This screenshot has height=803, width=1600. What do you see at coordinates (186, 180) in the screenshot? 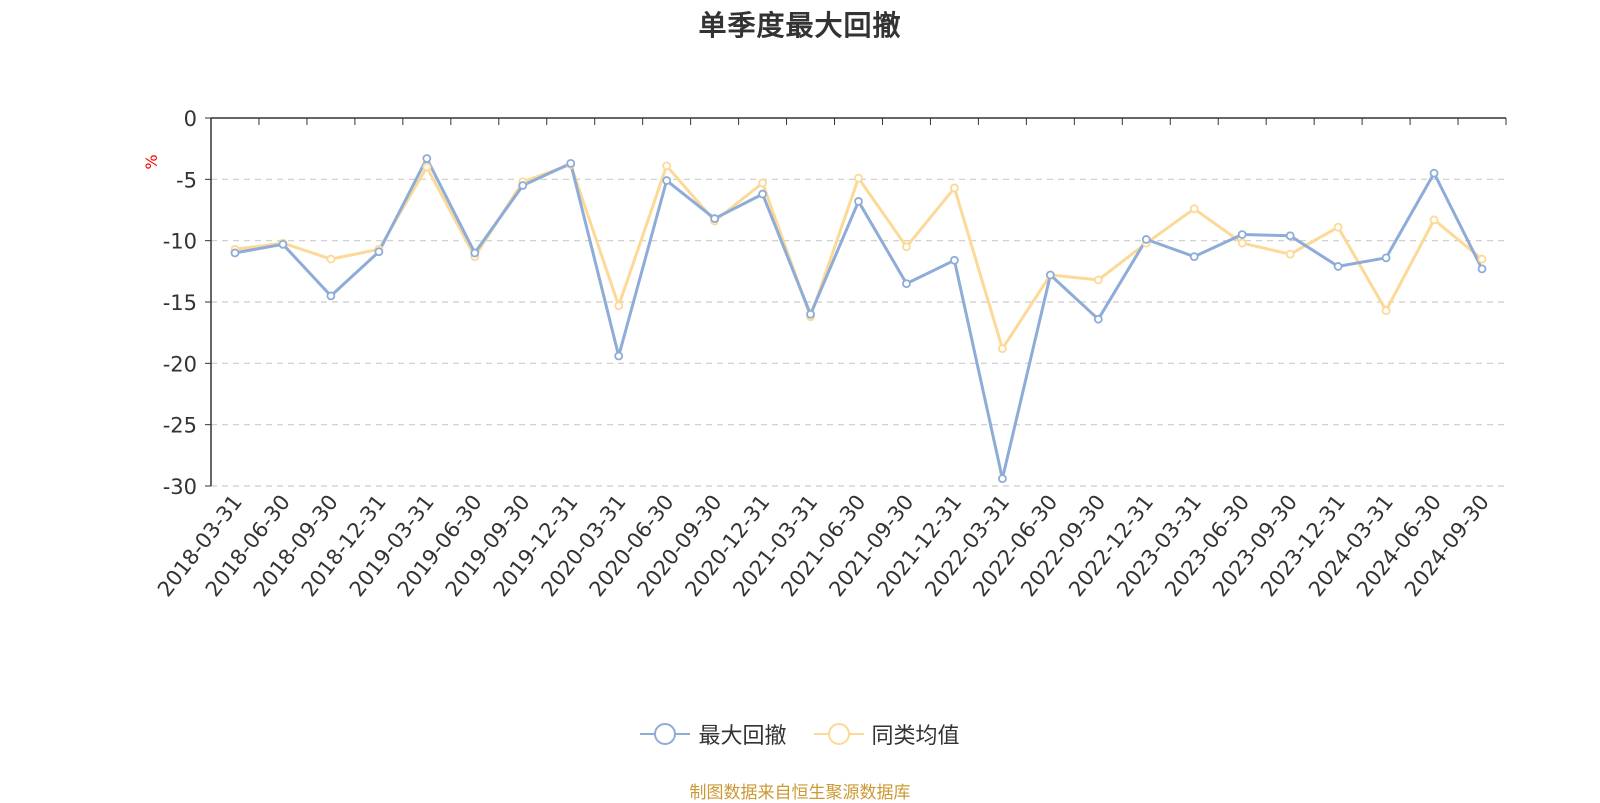
I see `y-tick-label: -5` at bounding box center [186, 180].